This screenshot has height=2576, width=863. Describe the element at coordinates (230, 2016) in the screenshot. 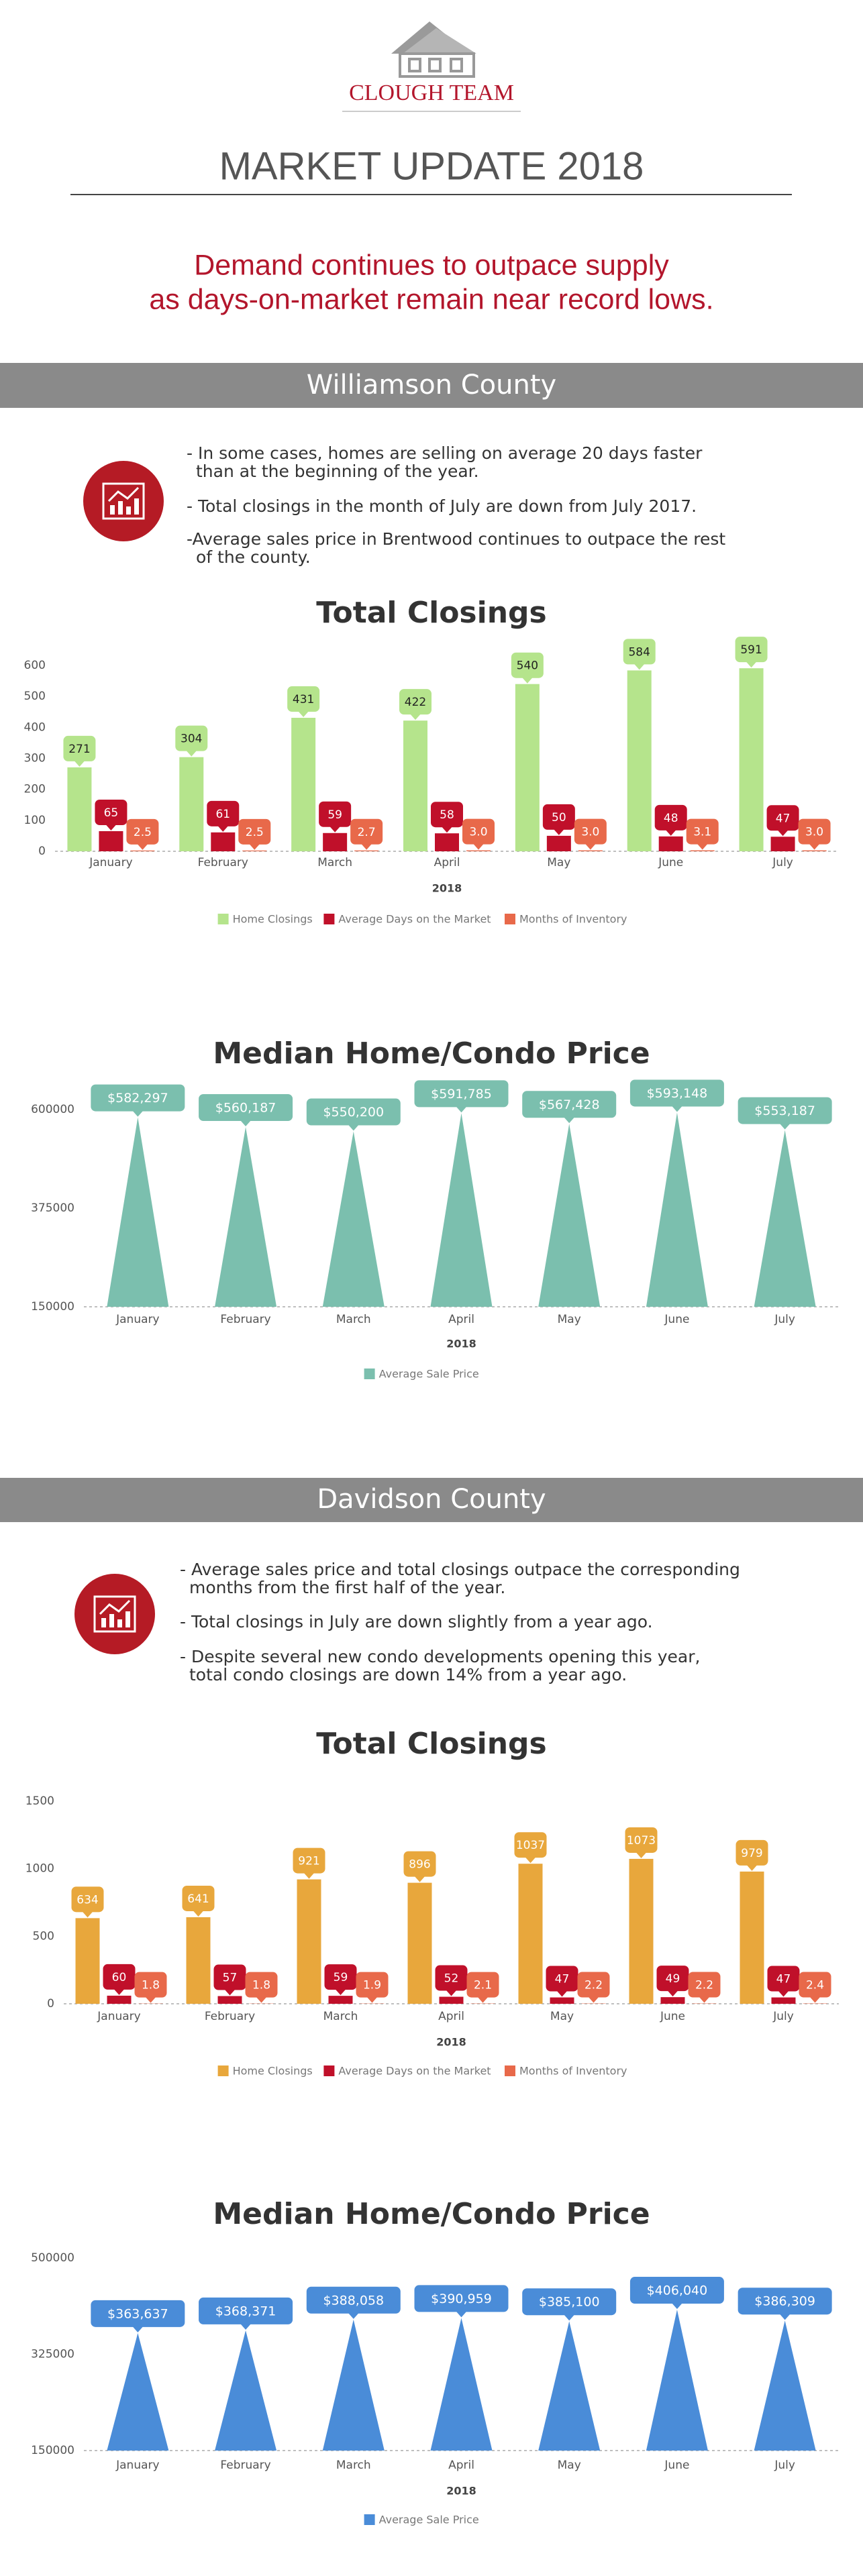

I see `x-tick-label: February` at that location.